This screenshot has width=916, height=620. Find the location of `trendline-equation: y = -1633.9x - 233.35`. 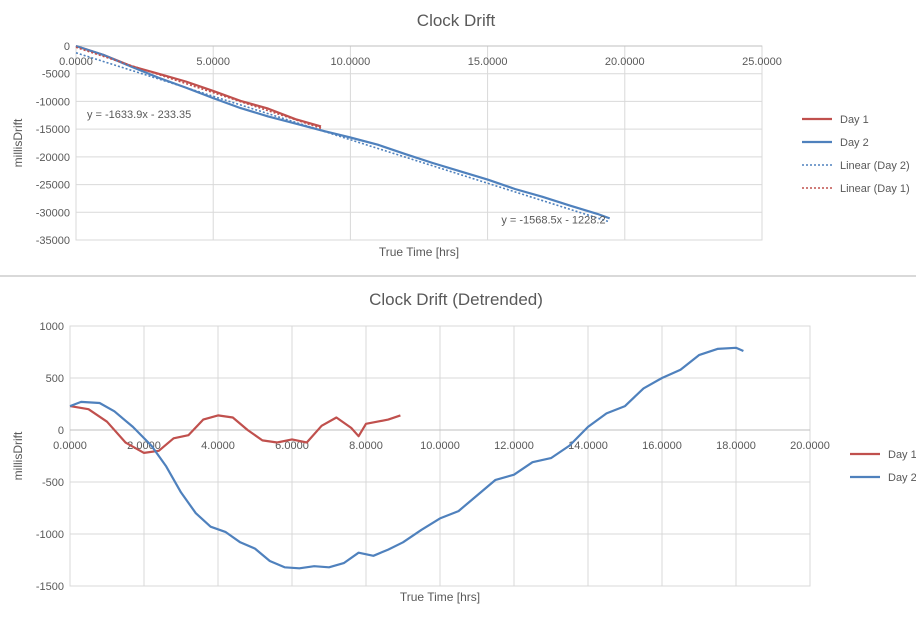

trendline-equation: y = -1633.9x - 233.35 is located at coordinates (139, 115).